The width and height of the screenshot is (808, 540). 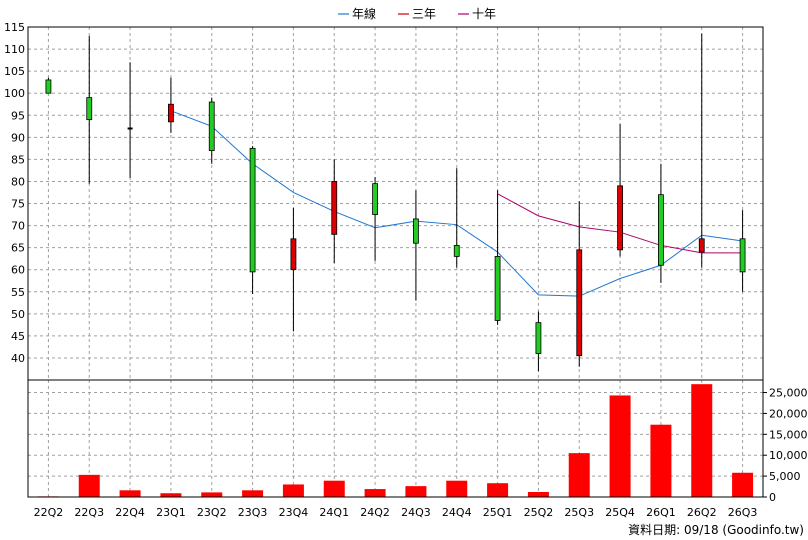 I want to click on price-tick-label: 95, so click(x=18, y=115).